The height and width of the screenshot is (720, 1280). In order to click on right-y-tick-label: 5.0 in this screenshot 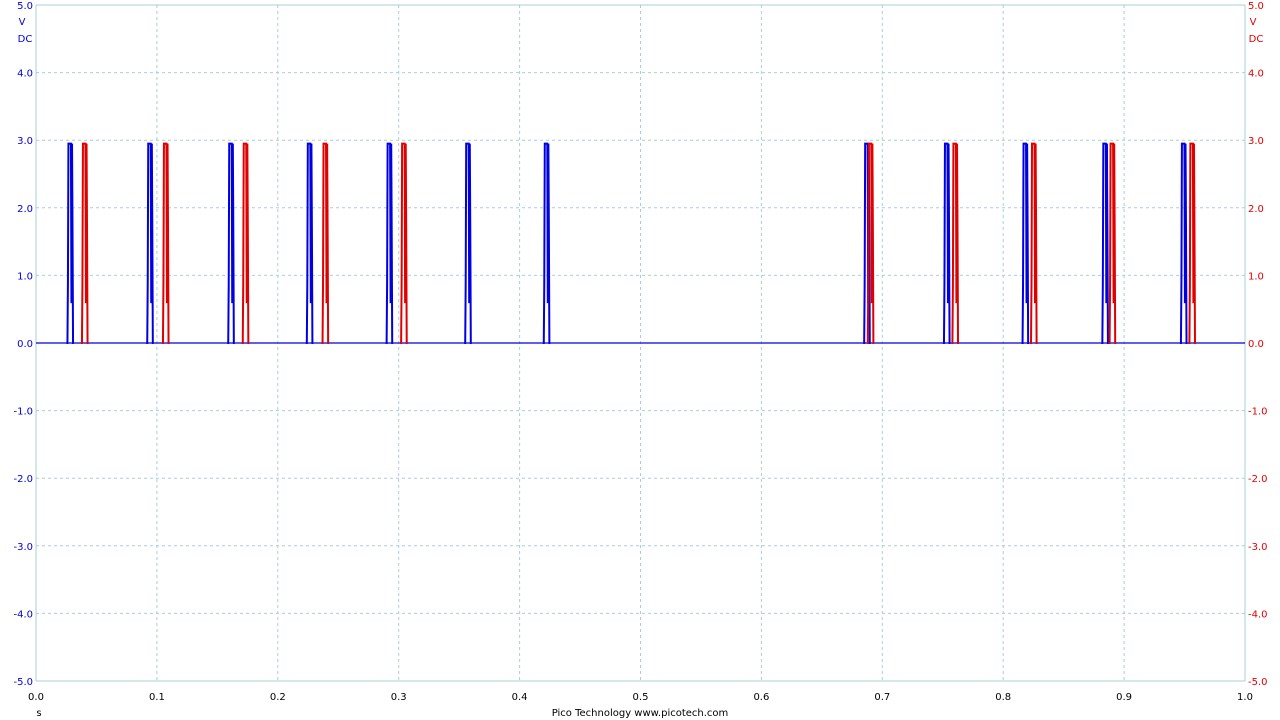, I will do `click(1256, 6)`.